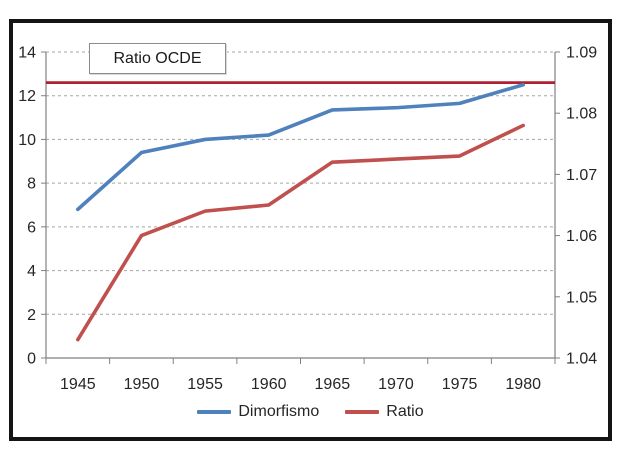 The height and width of the screenshot is (458, 633). What do you see at coordinates (31, 315) in the screenshot?
I see `left-axis-tick-label: 2` at bounding box center [31, 315].